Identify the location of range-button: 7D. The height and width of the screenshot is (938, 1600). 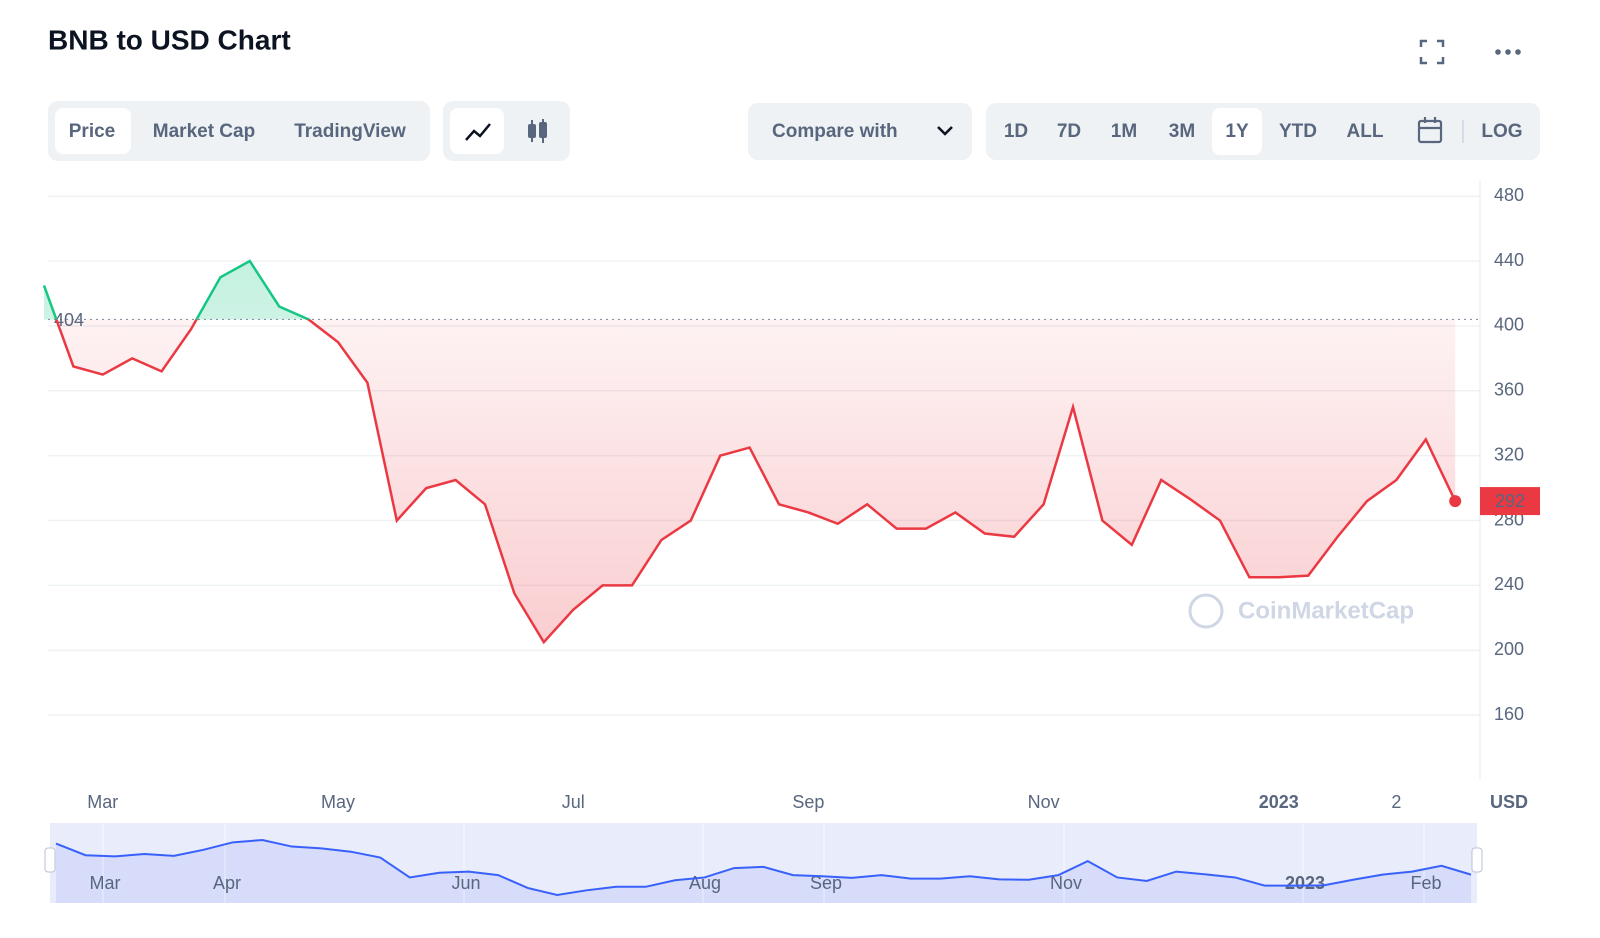
(1069, 131).